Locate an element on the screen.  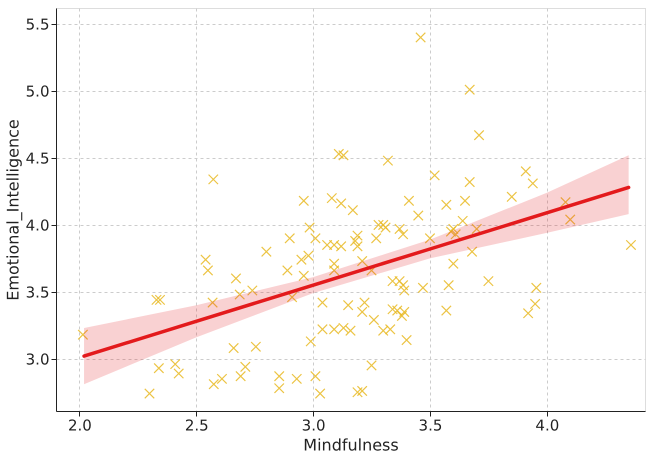
y-tick-label: 4.5 is located at coordinates (38, 158).